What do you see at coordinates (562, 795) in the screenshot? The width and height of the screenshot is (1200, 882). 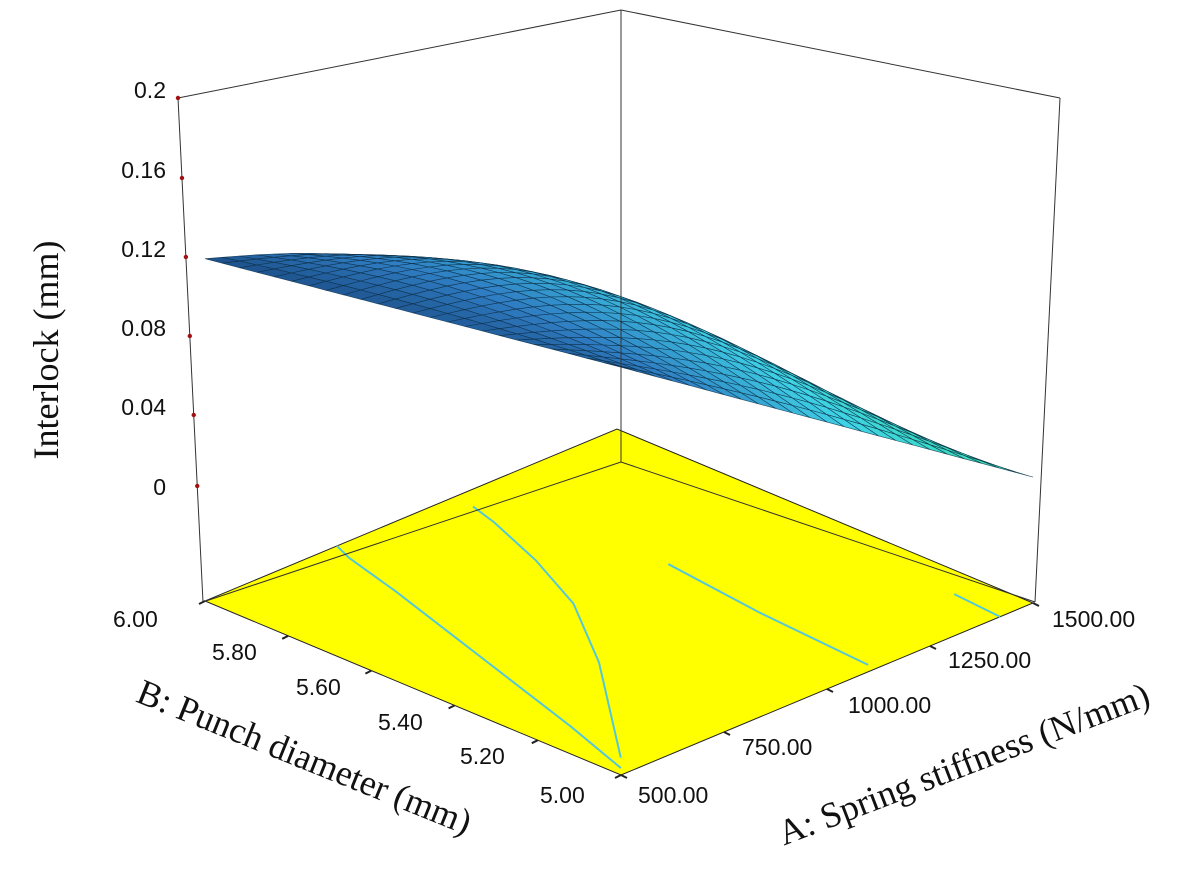 I see `y-tick-label: 5.00` at bounding box center [562, 795].